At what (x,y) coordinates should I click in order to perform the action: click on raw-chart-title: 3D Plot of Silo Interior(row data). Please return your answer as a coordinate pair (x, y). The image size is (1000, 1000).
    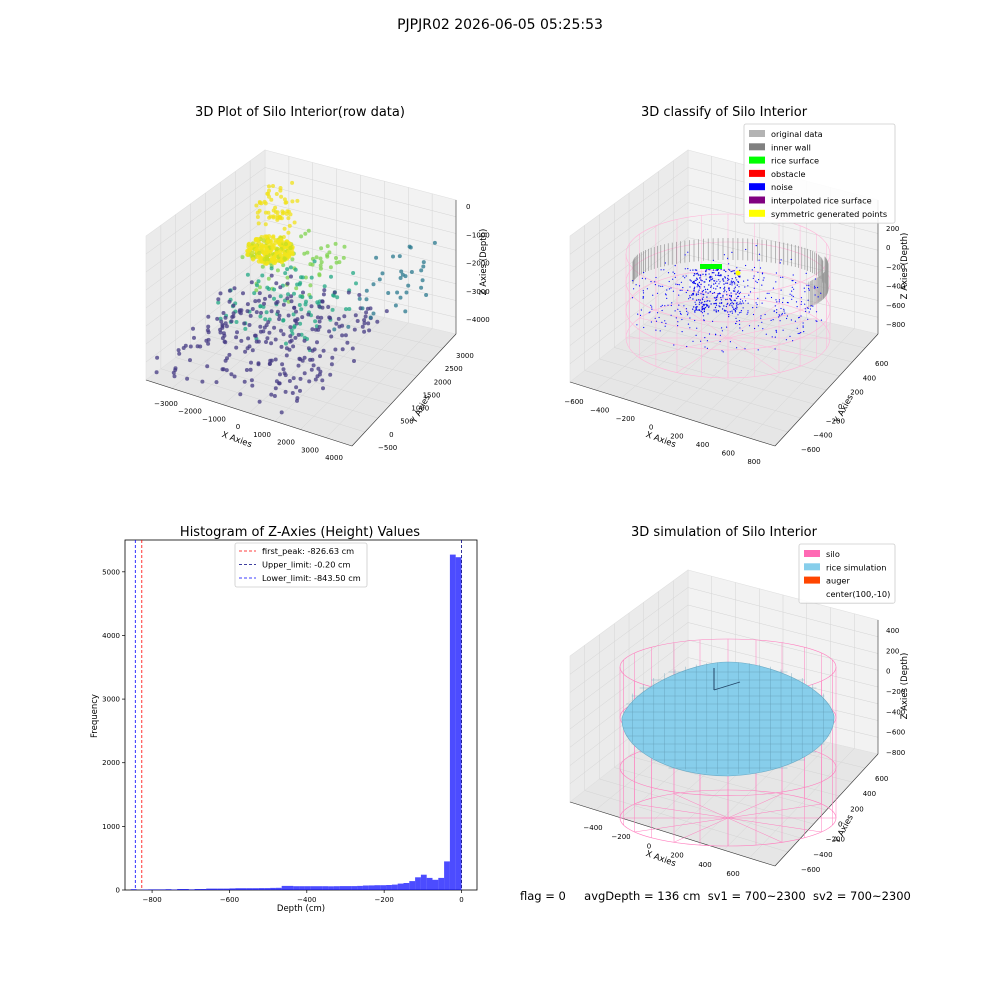
    Looking at the image, I should click on (300, 112).